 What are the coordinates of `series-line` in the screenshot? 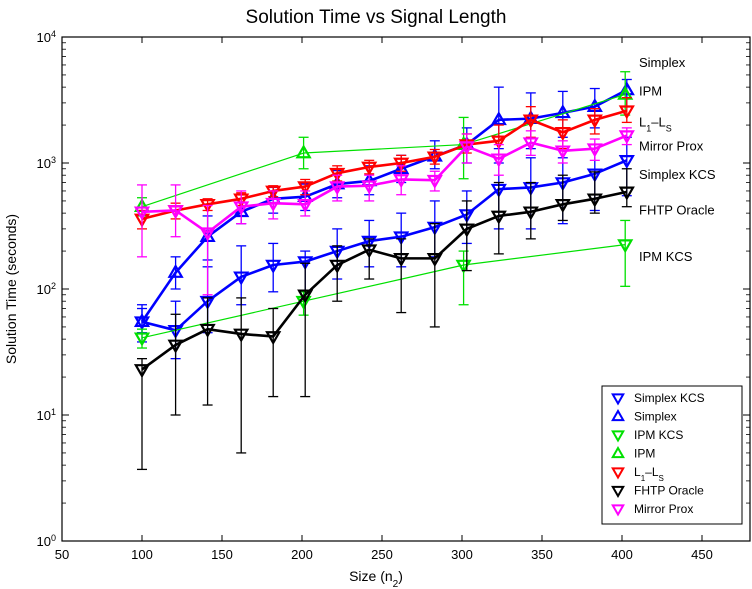 It's located at (383, 150).